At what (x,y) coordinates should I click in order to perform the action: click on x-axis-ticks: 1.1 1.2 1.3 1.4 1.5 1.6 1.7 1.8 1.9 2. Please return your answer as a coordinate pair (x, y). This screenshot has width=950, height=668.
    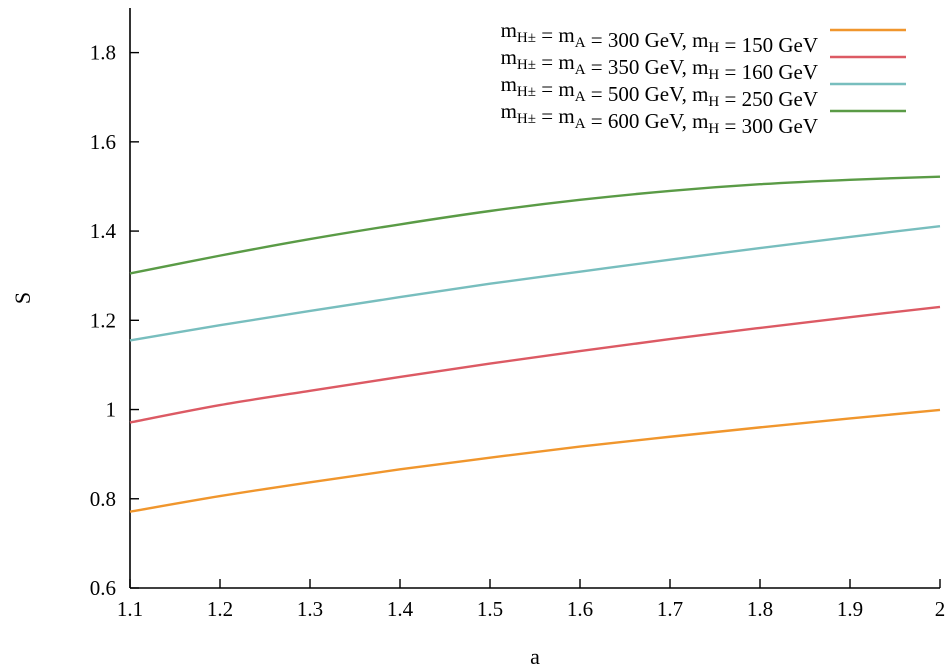
    Looking at the image, I should click on (531, 600).